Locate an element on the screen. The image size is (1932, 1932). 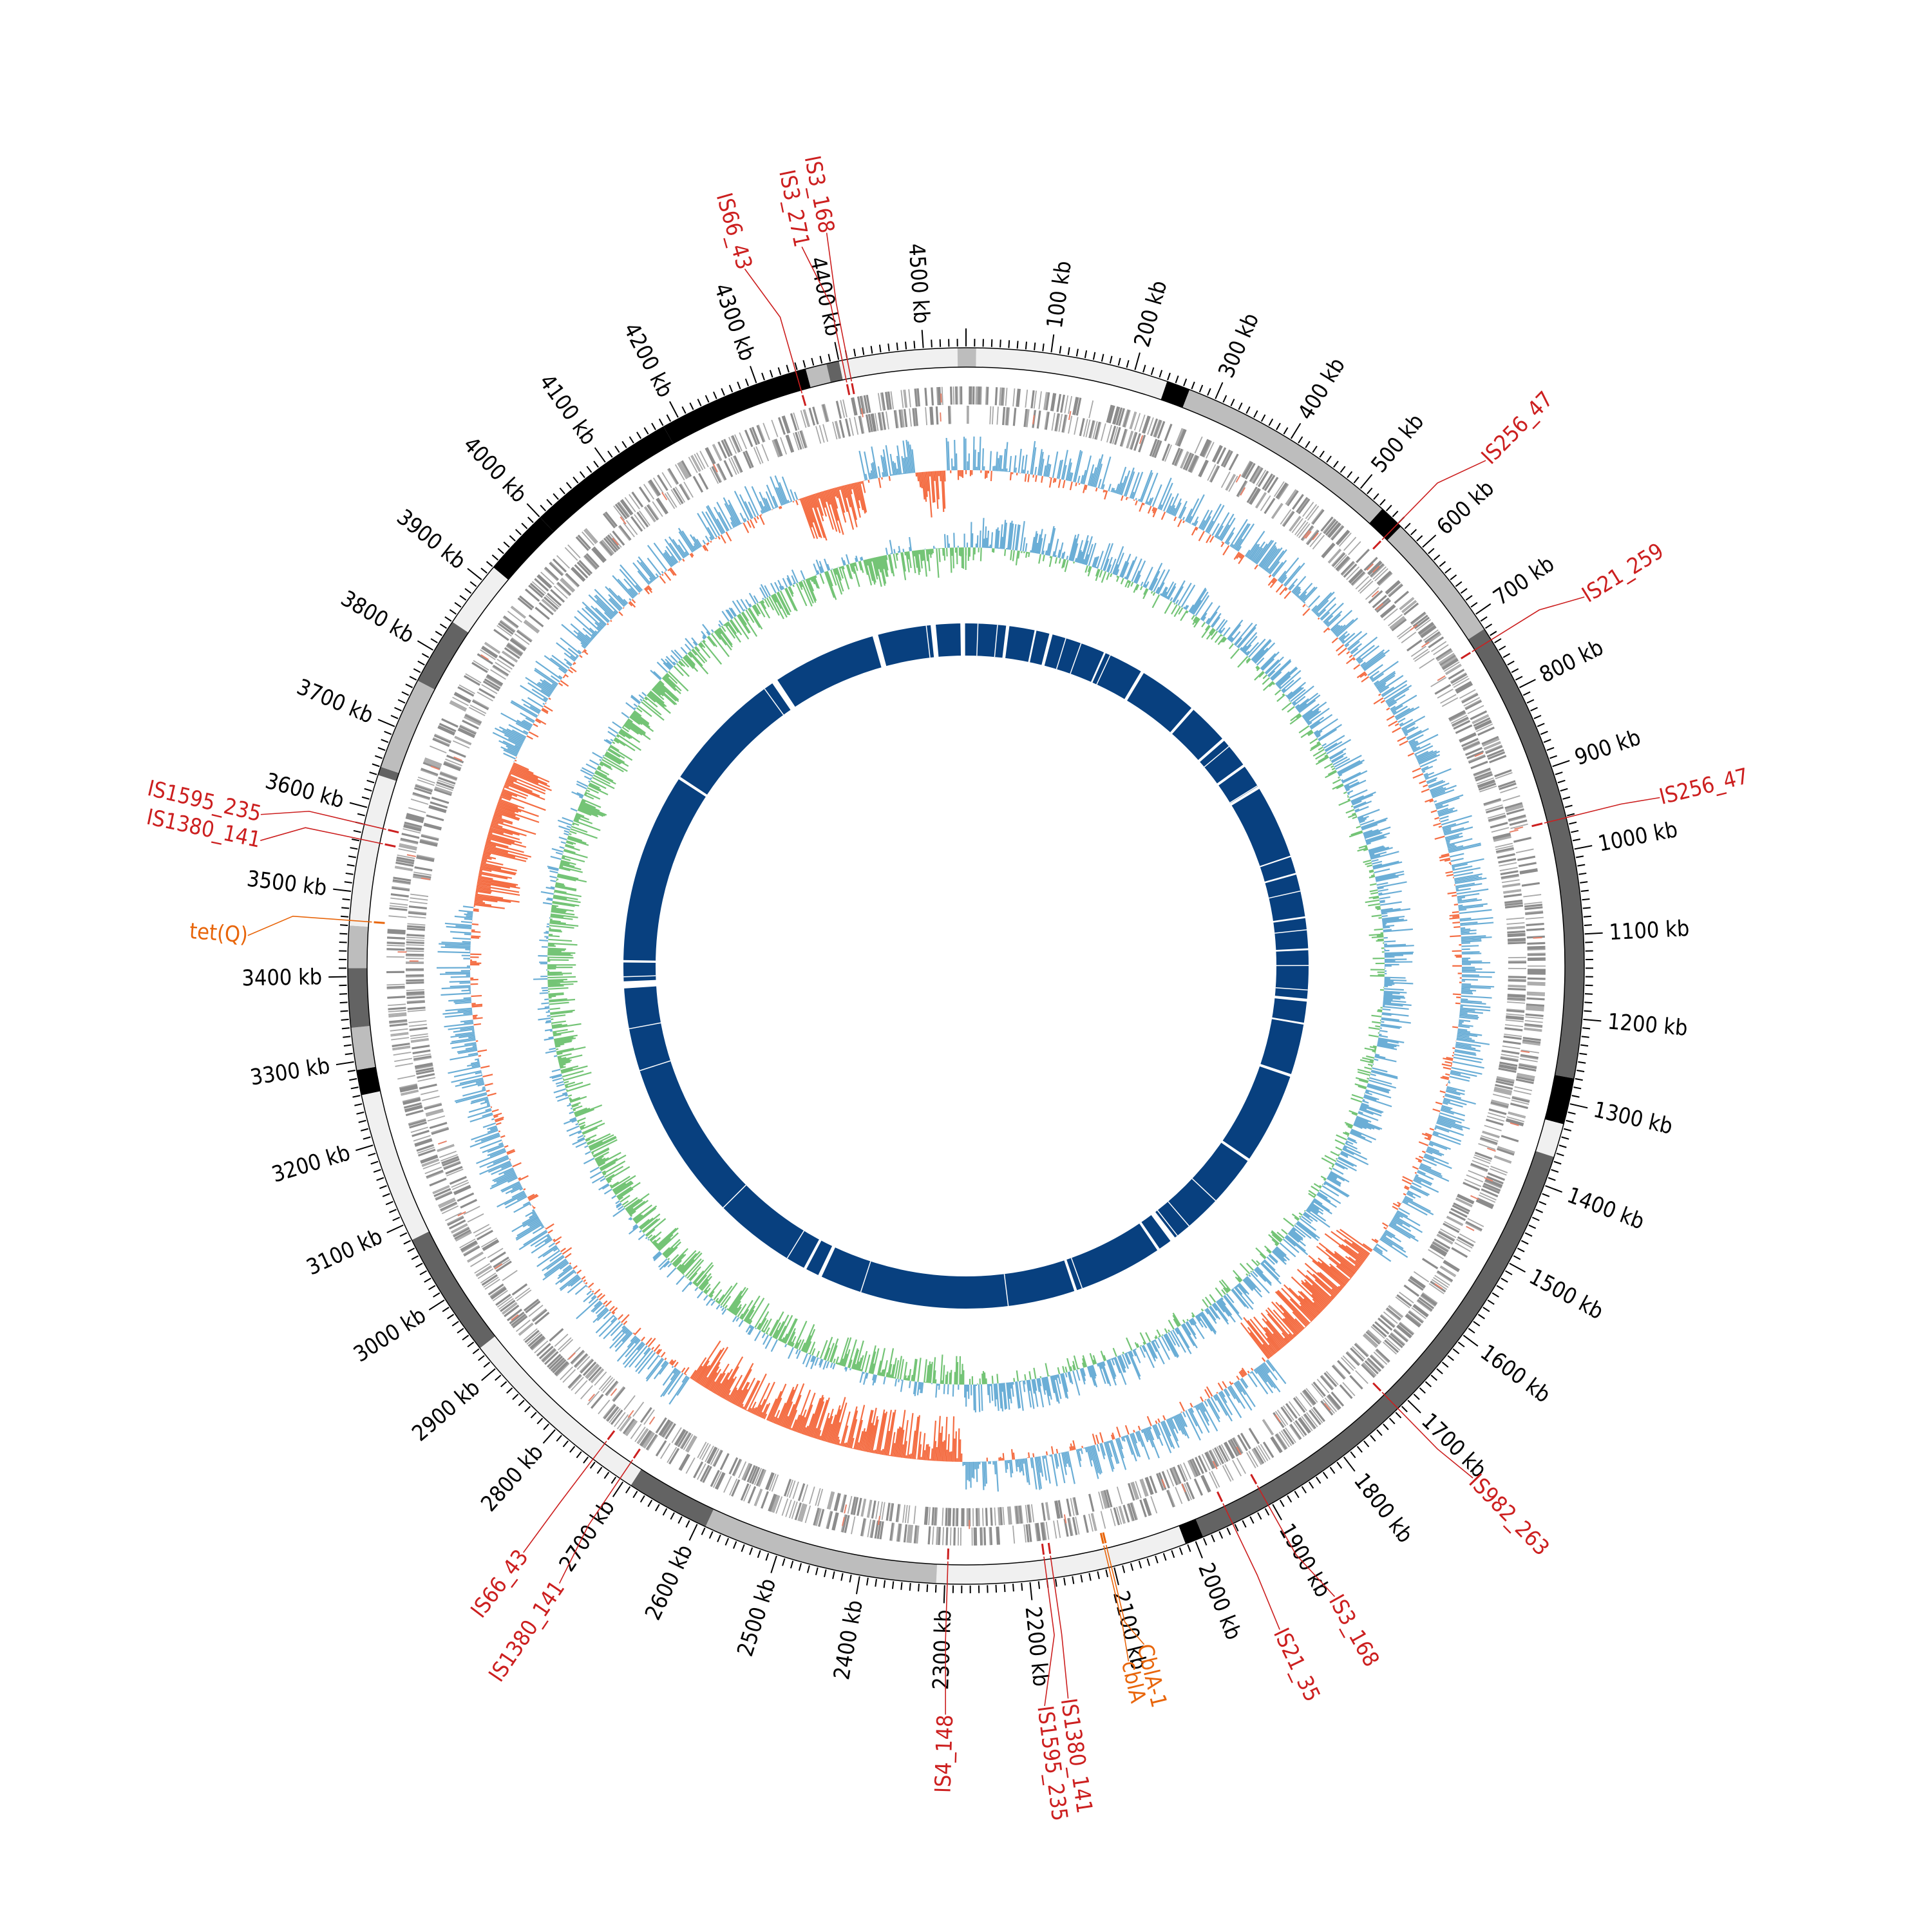
tick-label: 3100 kb is located at coordinates (345, 1252).